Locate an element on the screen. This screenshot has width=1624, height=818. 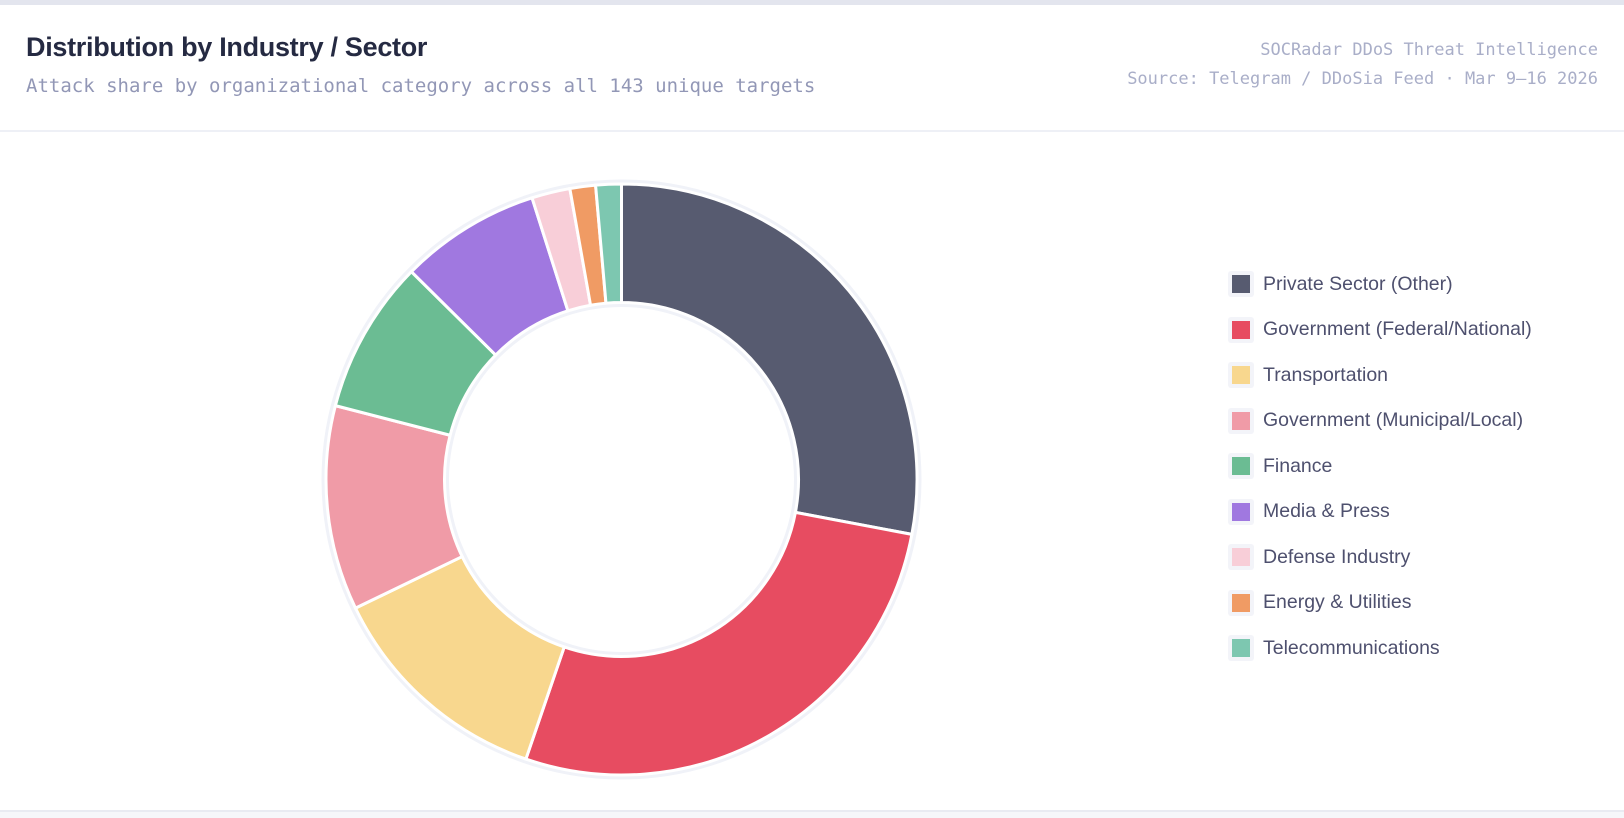
legend-item-media-press: Media & Press is located at coordinates (1380, 511).